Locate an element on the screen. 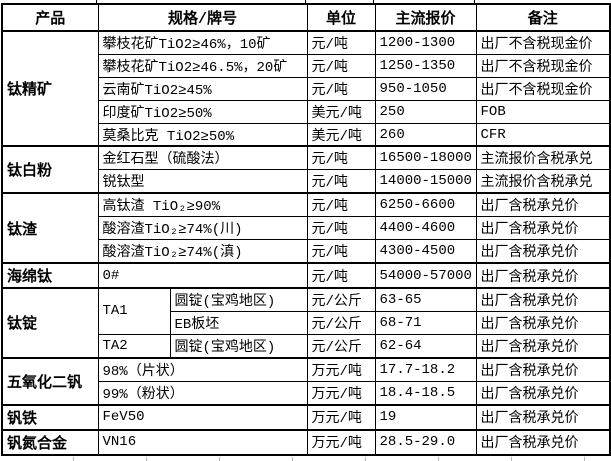  cell-spec: VN16 is located at coordinates (202, 442).